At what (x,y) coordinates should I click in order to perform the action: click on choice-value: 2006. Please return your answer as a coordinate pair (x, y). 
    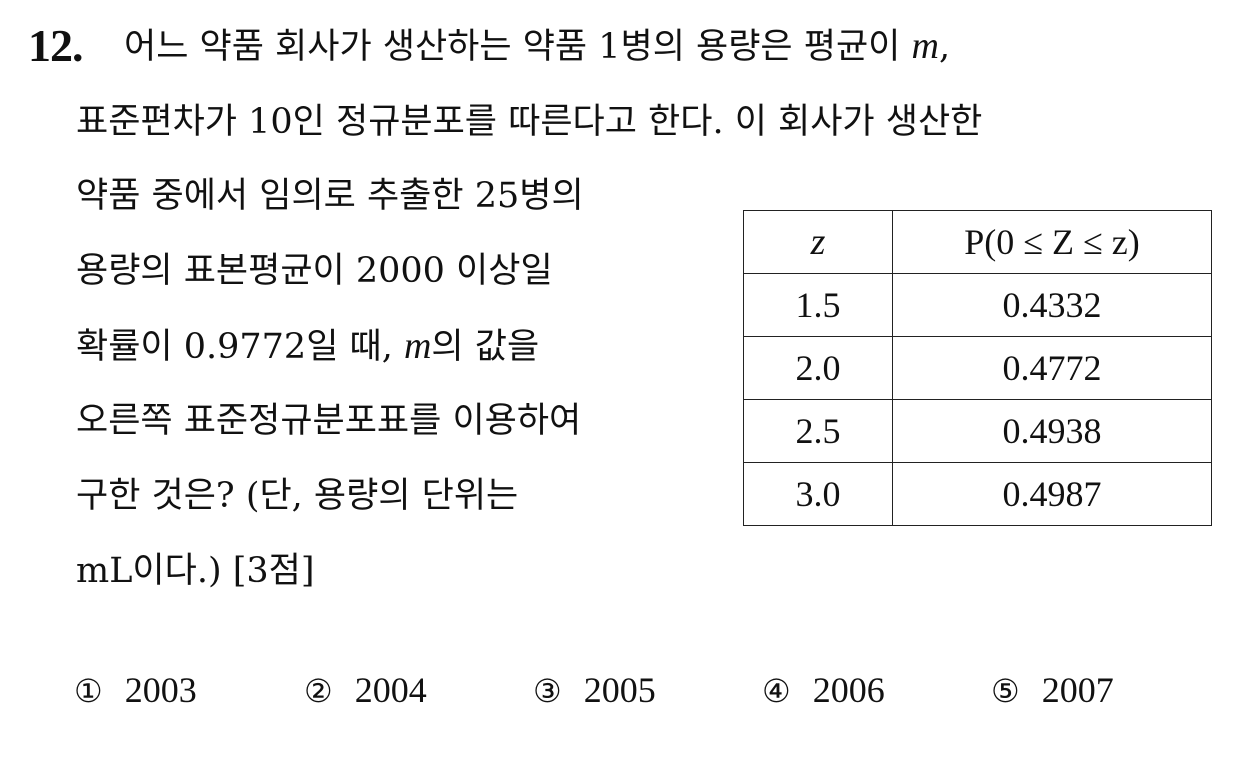
    Looking at the image, I should click on (848, 690).